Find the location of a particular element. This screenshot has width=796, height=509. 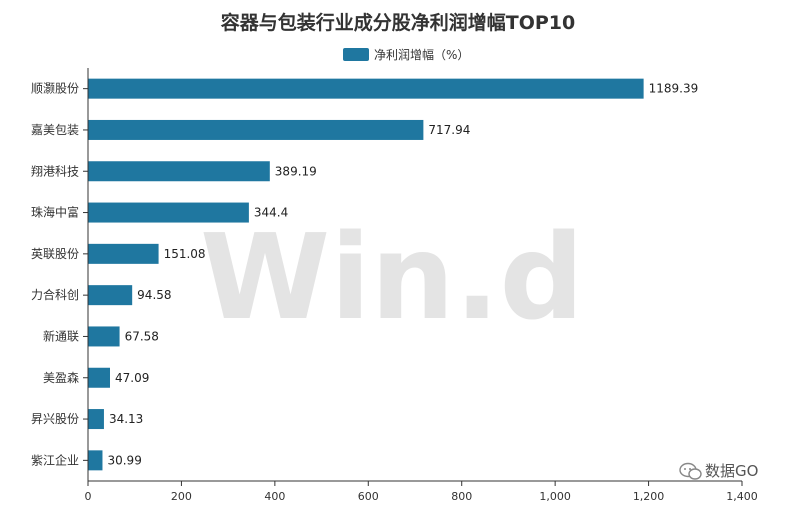

wechat-icon is located at coordinates (690, 471).